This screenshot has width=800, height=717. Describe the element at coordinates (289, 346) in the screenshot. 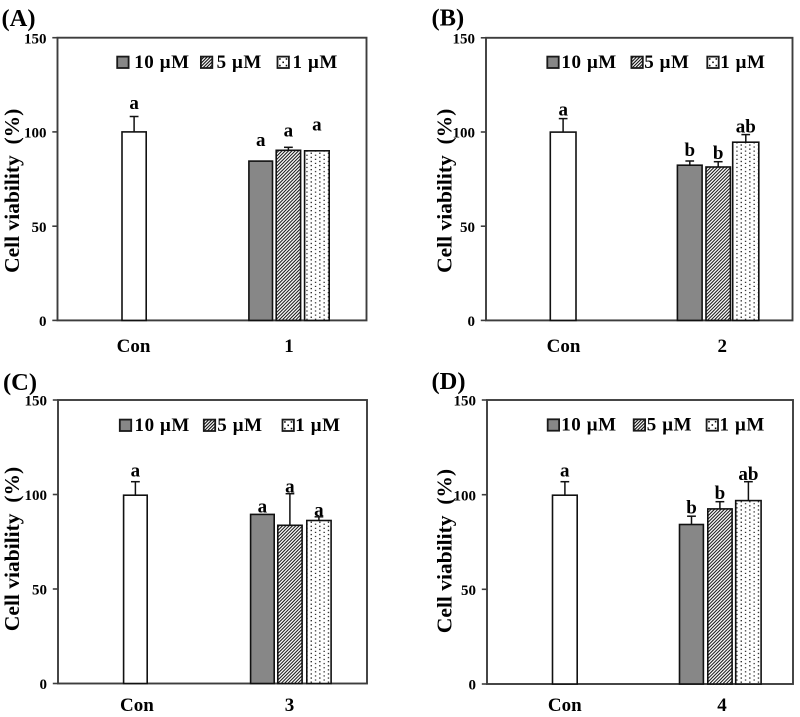

I see `svg-text: 1` at that location.